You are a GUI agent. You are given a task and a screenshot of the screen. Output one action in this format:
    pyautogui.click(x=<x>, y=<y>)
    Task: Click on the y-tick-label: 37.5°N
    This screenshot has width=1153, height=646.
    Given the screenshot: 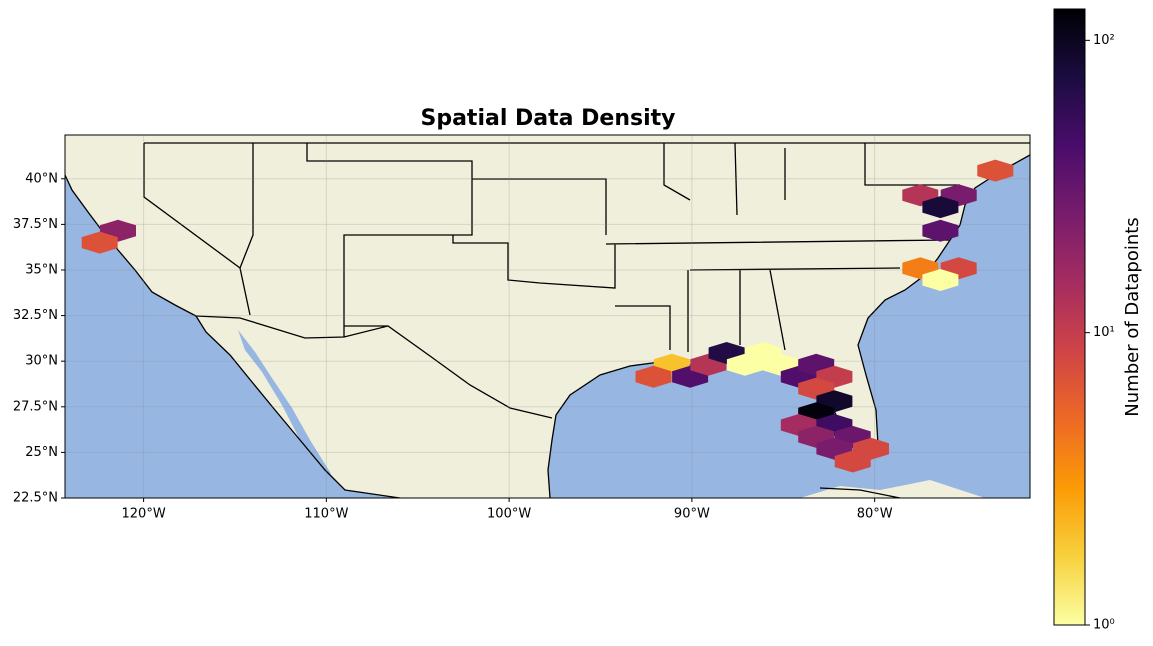 What is the action you would take?
    pyautogui.click(x=35, y=224)
    